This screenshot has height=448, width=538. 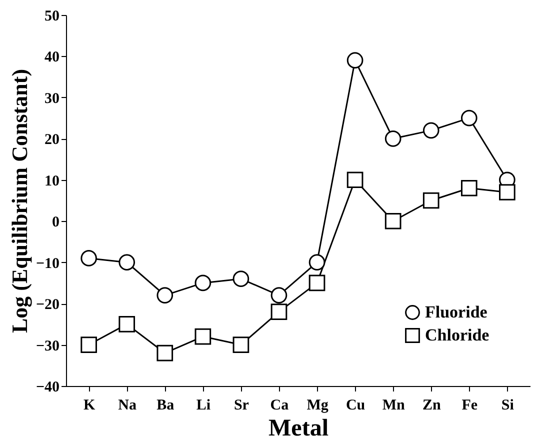 I want to click on y-tick-label: −40, so click(x=48, y=388).